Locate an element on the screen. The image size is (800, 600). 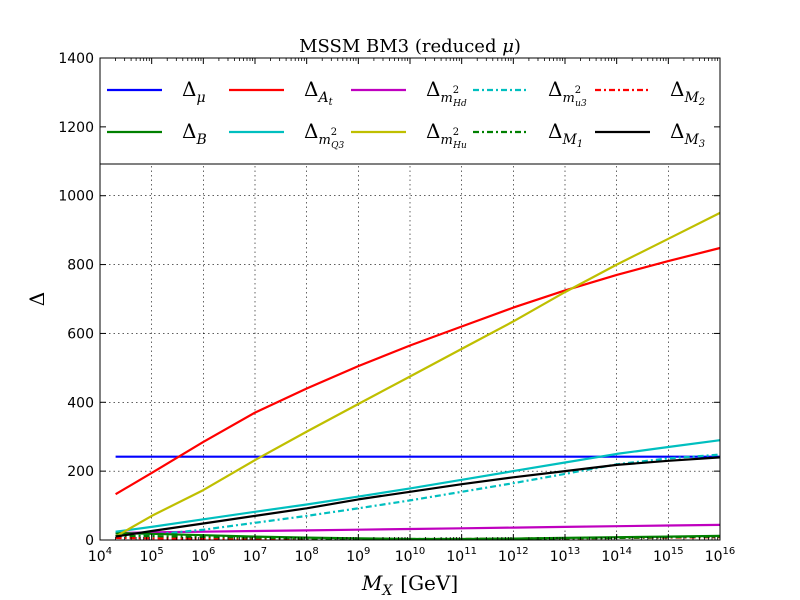
x-tick-label: 10⁷ is located at coordinates (255, 555).